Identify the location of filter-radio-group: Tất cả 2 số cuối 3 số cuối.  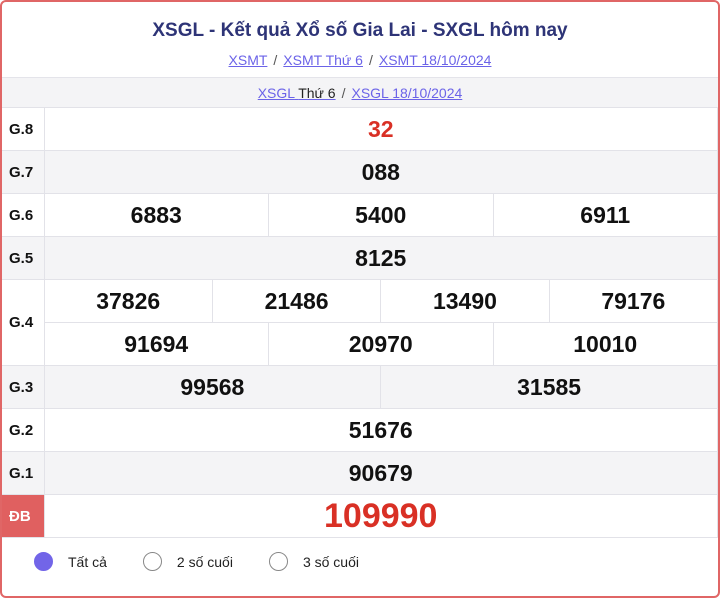
(214, 561).